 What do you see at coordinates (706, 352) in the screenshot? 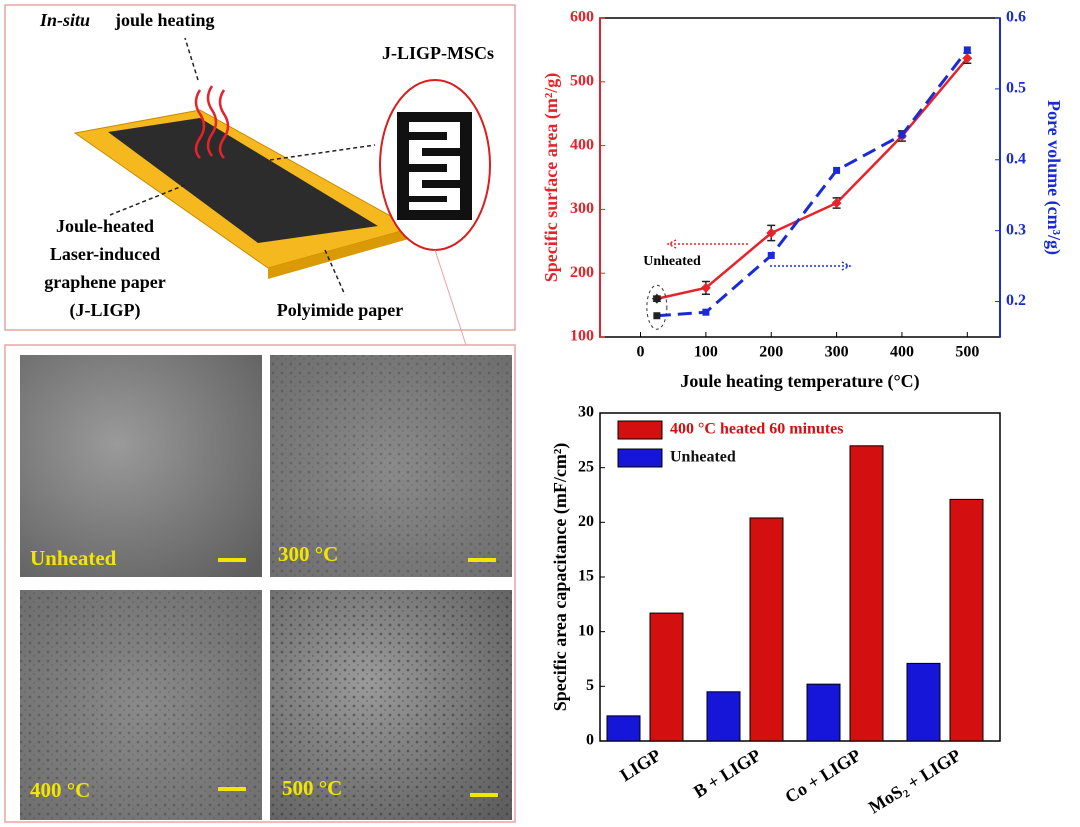
I see `x-tick-label: 100` at bounding box center [706, 352].